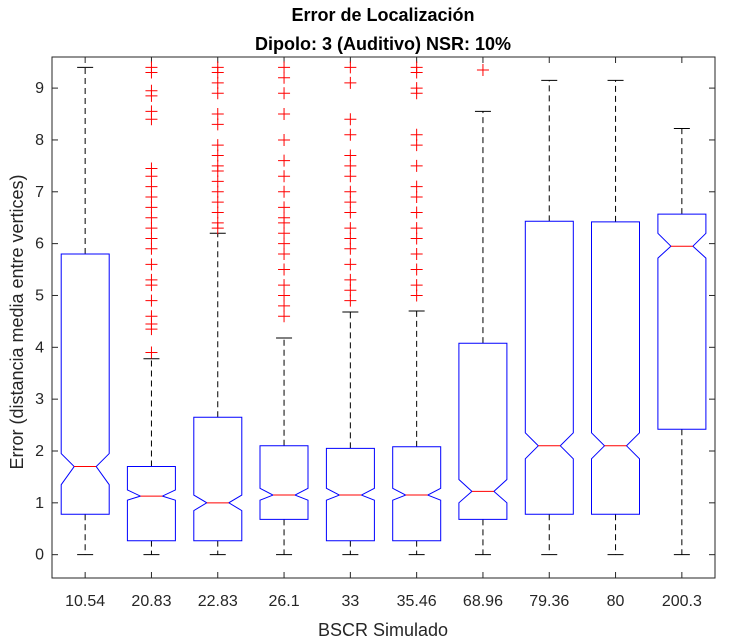  I want to click on x-tick-label: 200.3, so click(682, 601).